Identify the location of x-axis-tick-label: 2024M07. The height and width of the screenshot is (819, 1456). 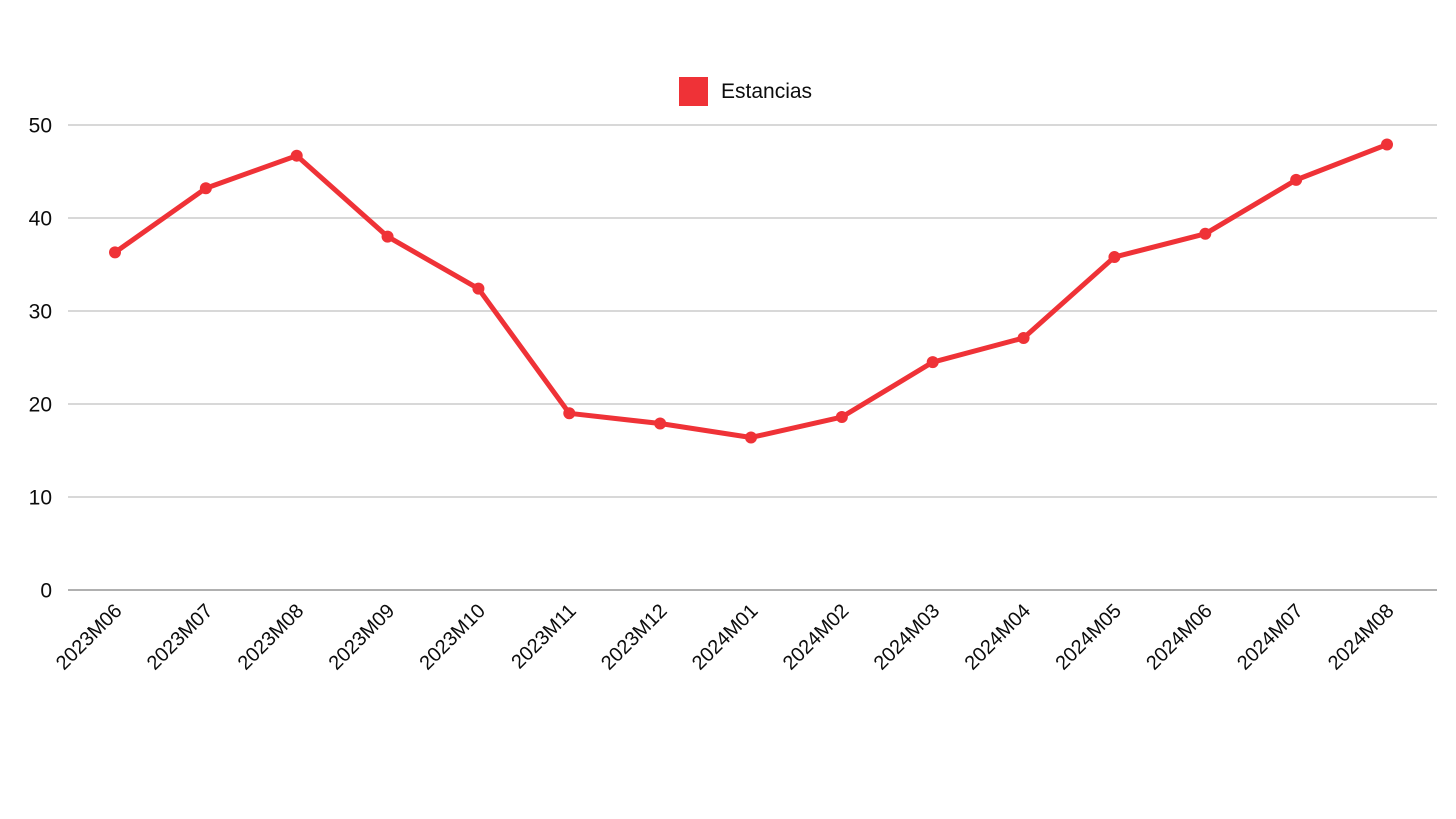
(1270, 637).